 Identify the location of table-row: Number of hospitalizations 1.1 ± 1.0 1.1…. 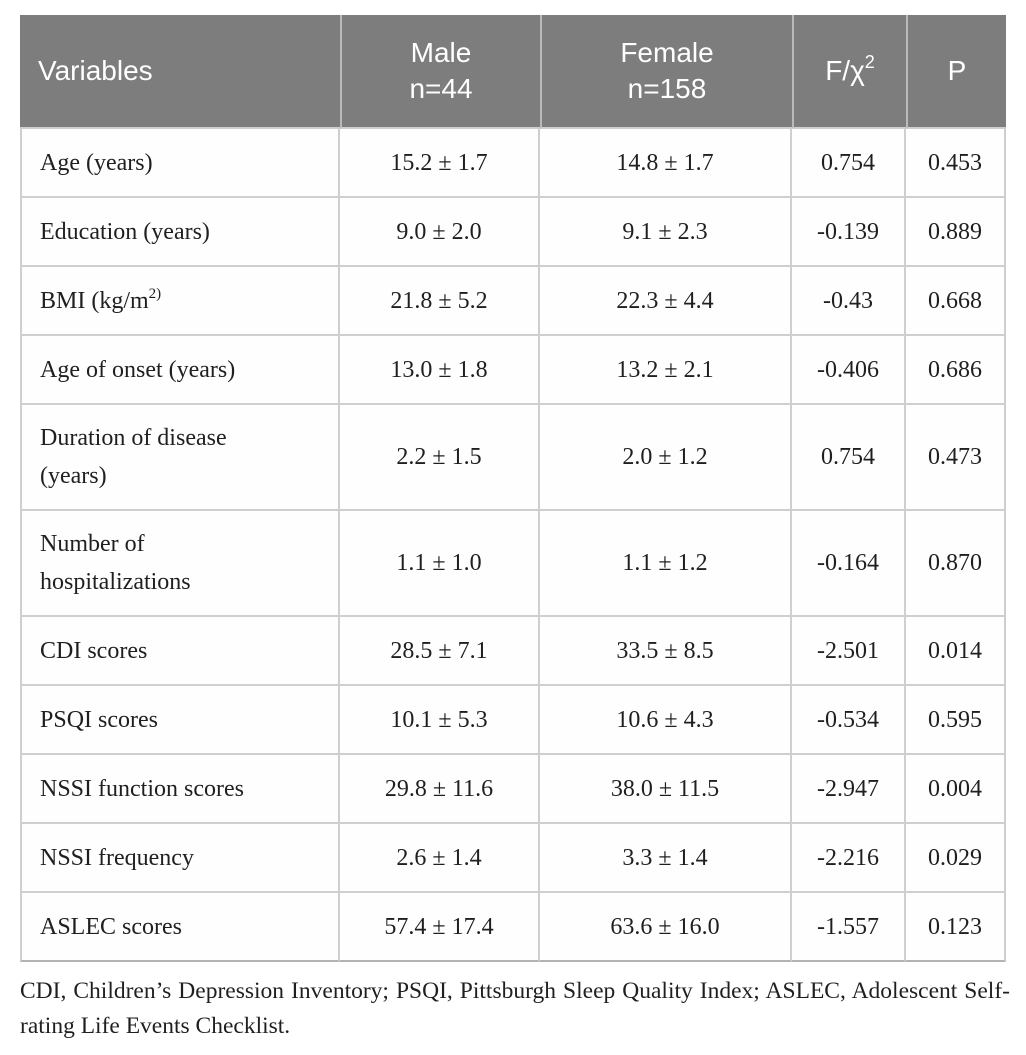
(513, 564).